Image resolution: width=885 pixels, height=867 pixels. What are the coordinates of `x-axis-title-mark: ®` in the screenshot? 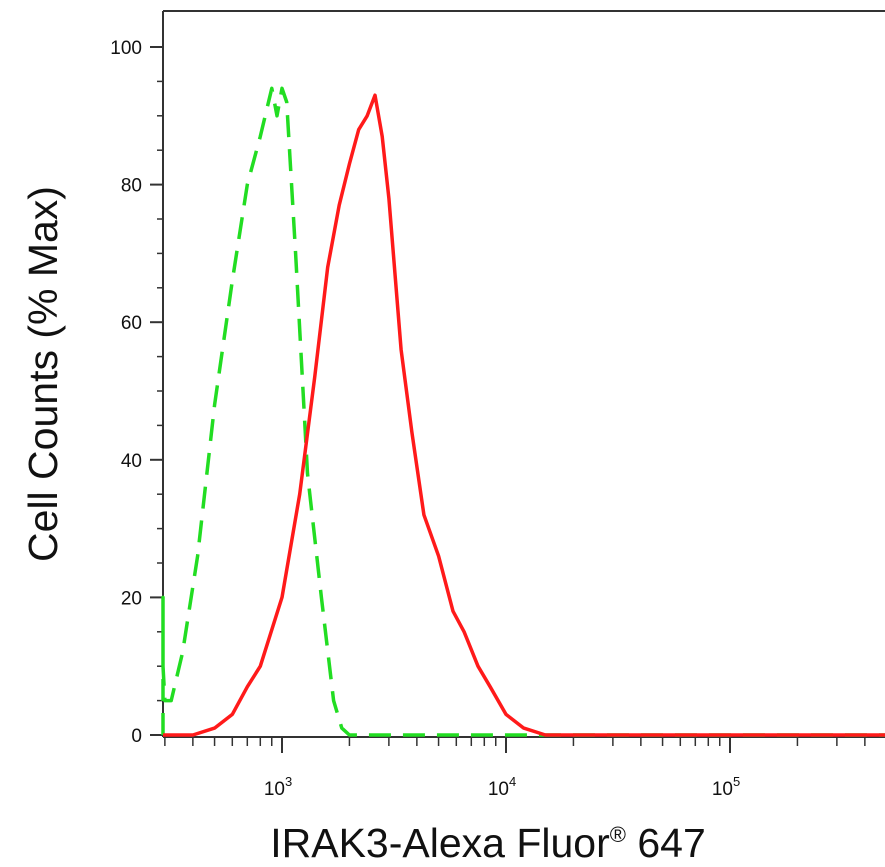 It's located at (618, 834).